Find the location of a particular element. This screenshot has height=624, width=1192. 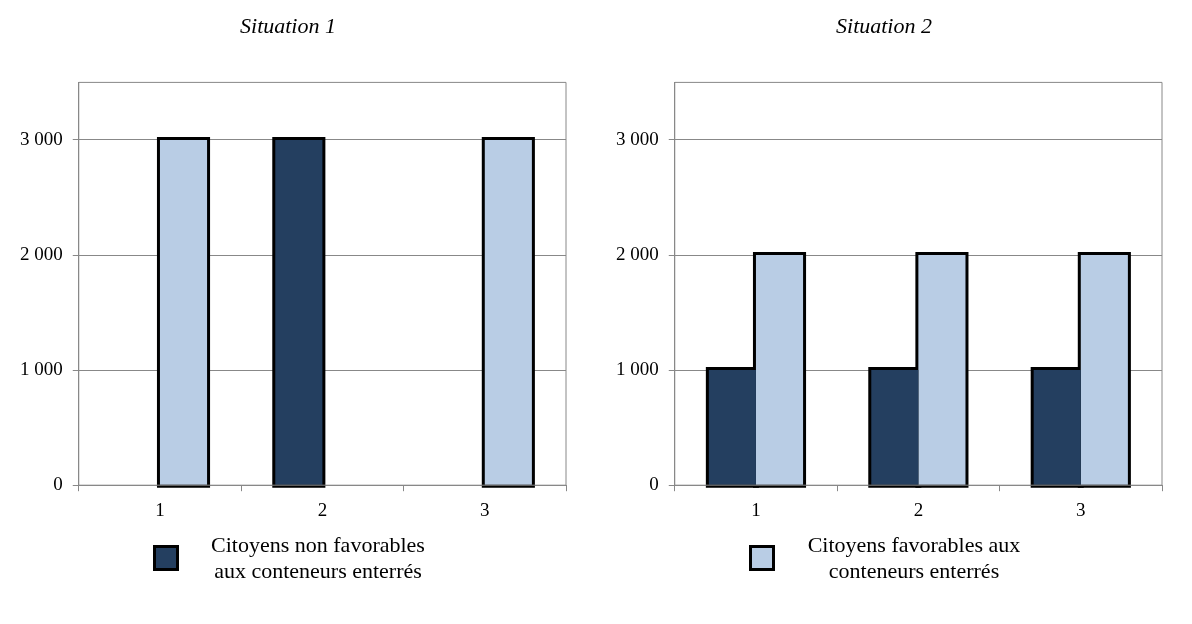

legend-label: Citoyens favorables aux conteneurs enterrés is located at coordinates (914, 558).